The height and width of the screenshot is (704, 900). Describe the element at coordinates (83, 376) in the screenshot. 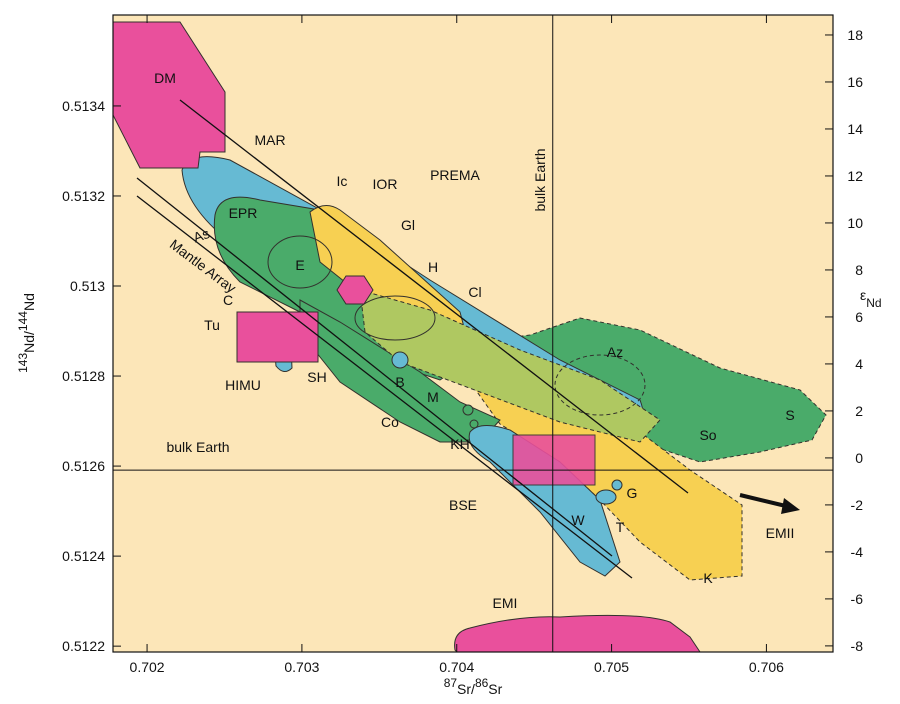

I see `y-tick-label: 0.5128` at that location.